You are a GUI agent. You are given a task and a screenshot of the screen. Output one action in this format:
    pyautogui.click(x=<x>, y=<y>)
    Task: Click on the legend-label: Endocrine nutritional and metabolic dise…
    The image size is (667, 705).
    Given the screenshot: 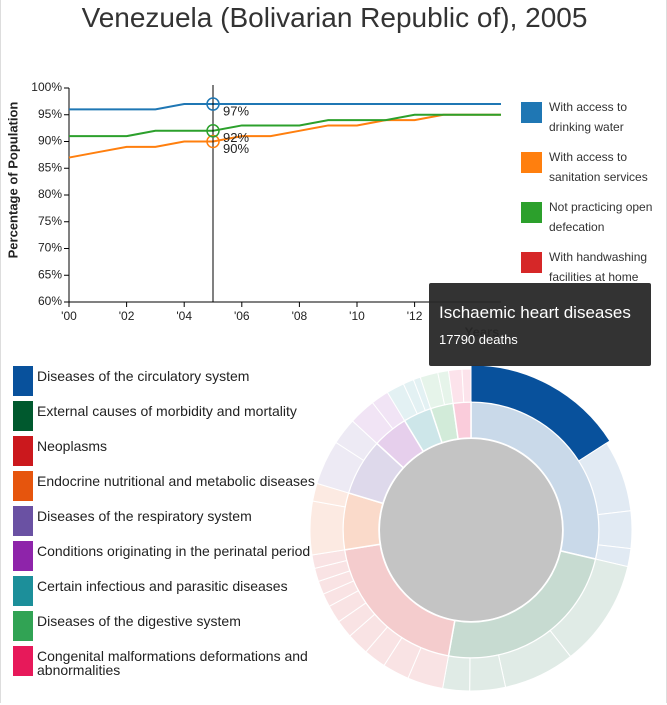 What is the action you would take?
    pyautogui.click(x=176, y=481)
    